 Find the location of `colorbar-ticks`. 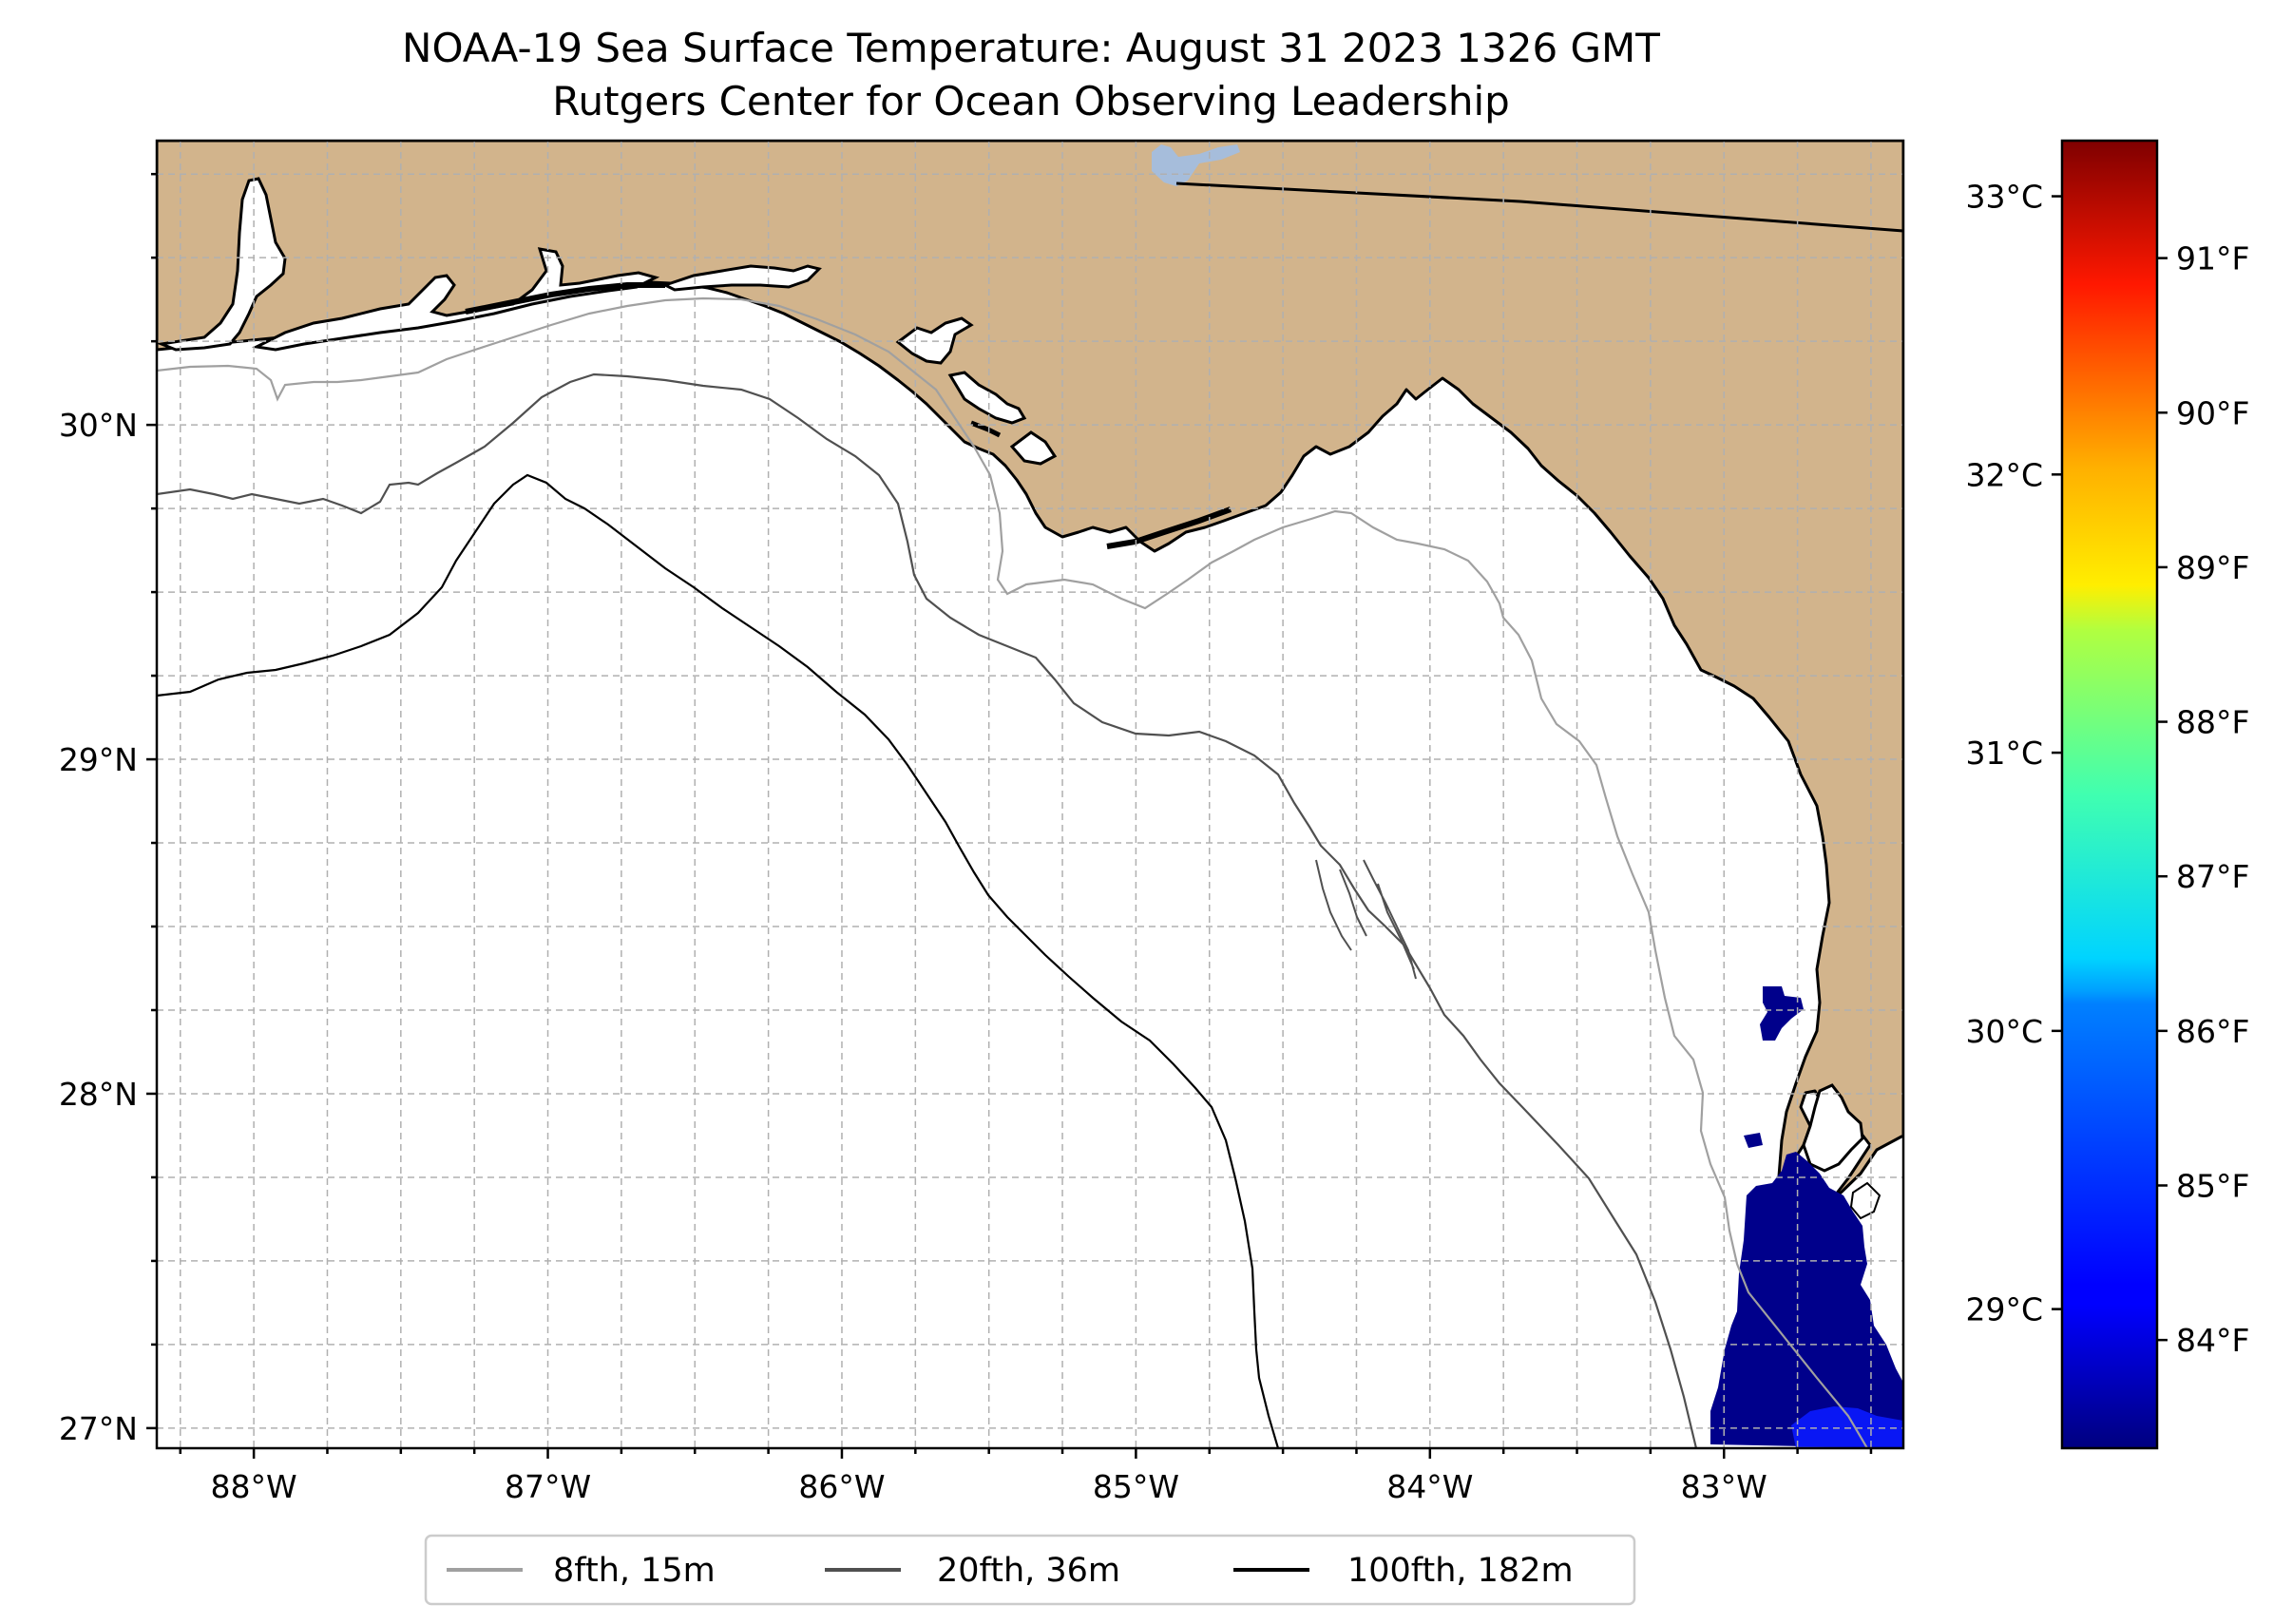

colorbar-ticks is located at coordinates (2110, 768).